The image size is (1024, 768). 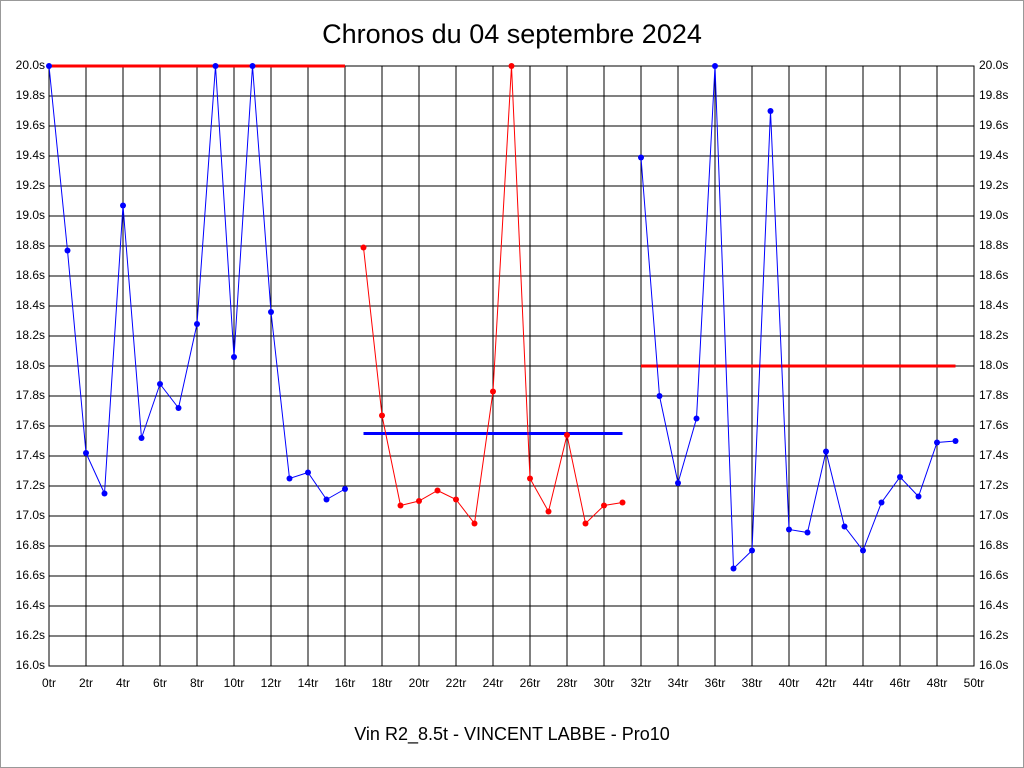 What do you see at coordinates (30, 155) in the screenshot?
I see `y-tick-label: 19.4s` at bounding box center [30, 155].